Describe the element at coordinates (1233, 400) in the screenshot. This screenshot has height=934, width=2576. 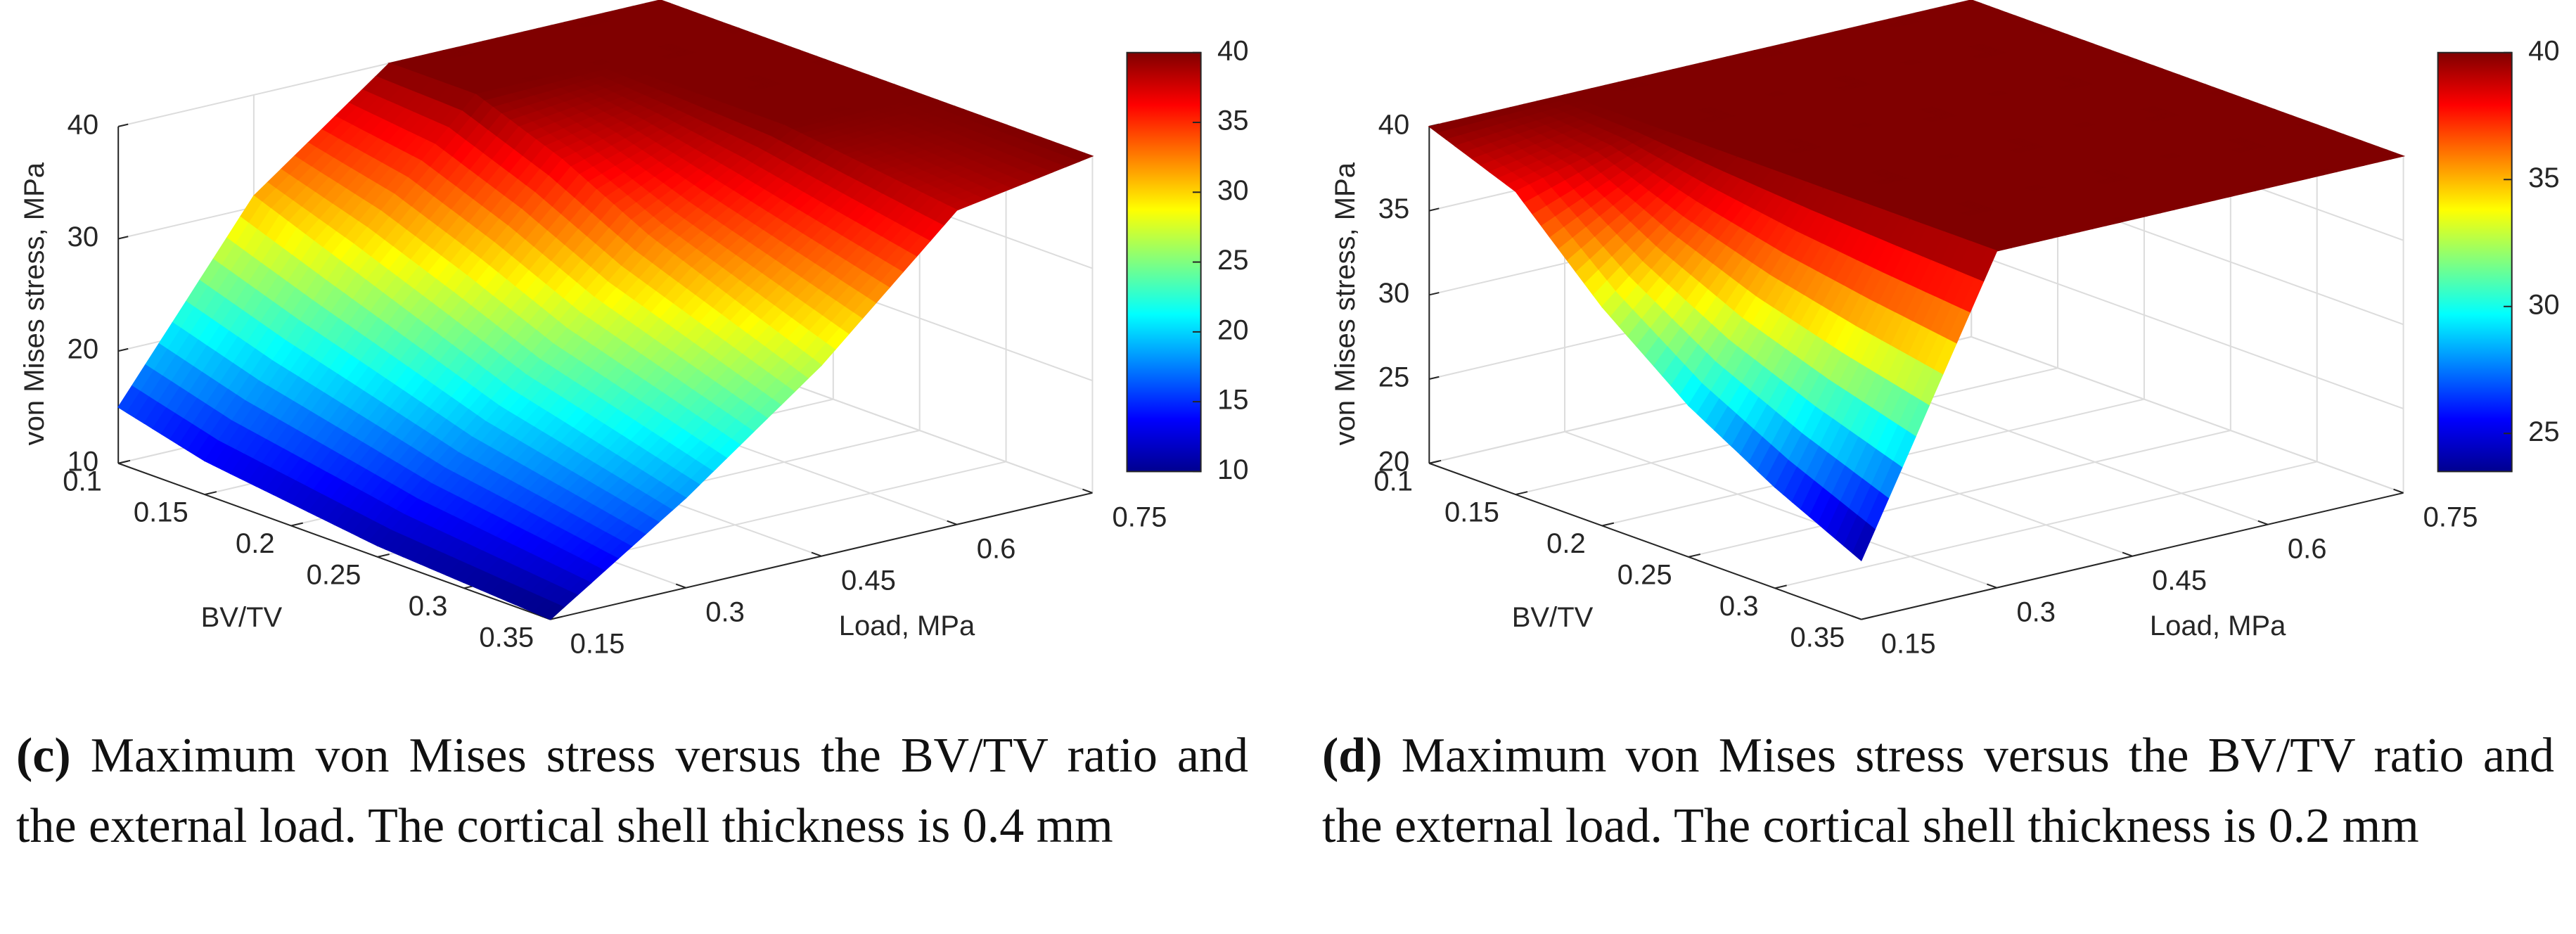
I see `colorbar-tick-label: 15` at that location.